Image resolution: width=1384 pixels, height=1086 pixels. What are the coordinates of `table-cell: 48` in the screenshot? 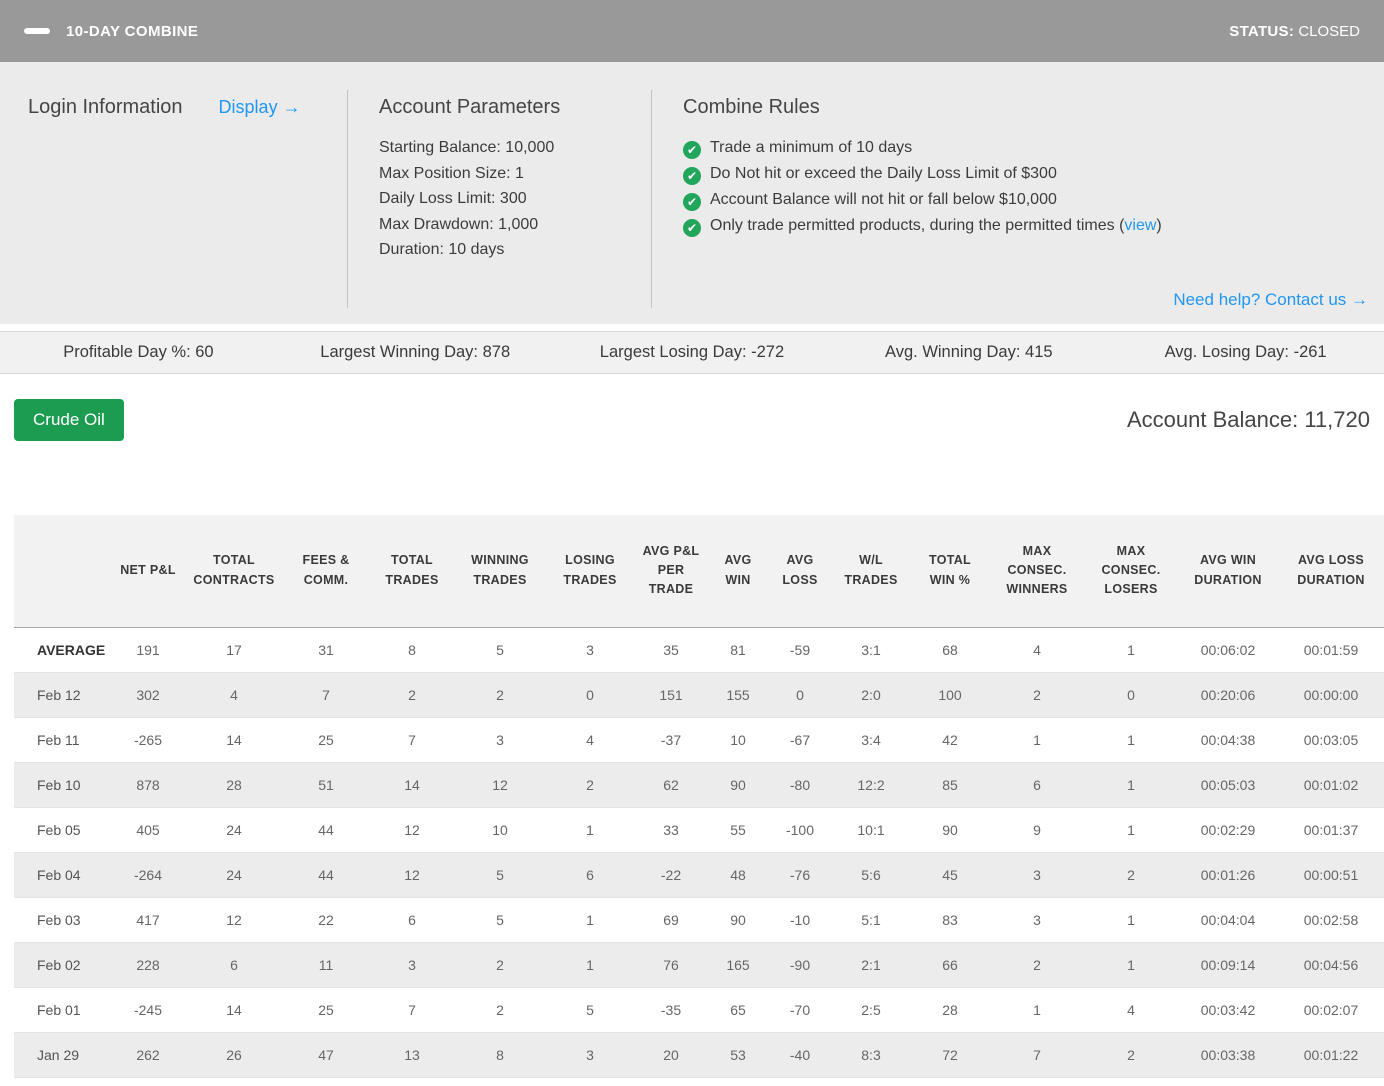 It's located at (738, 874).